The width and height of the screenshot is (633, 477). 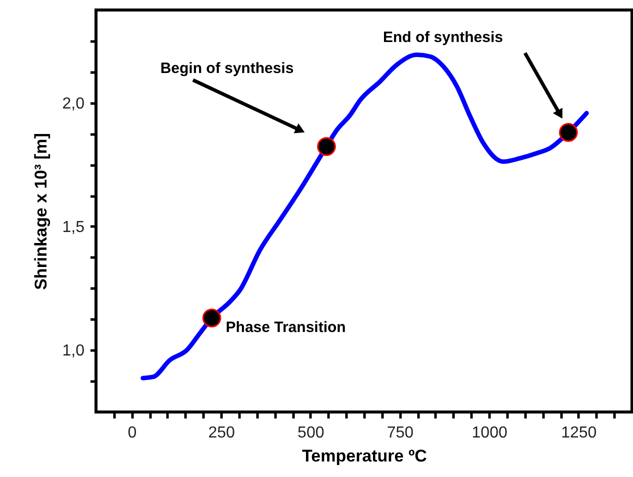 What do you see at coordinates (286, 327) in the screenshot?
I see `annotation: Phase Transition` at bounding box center [286, 327].